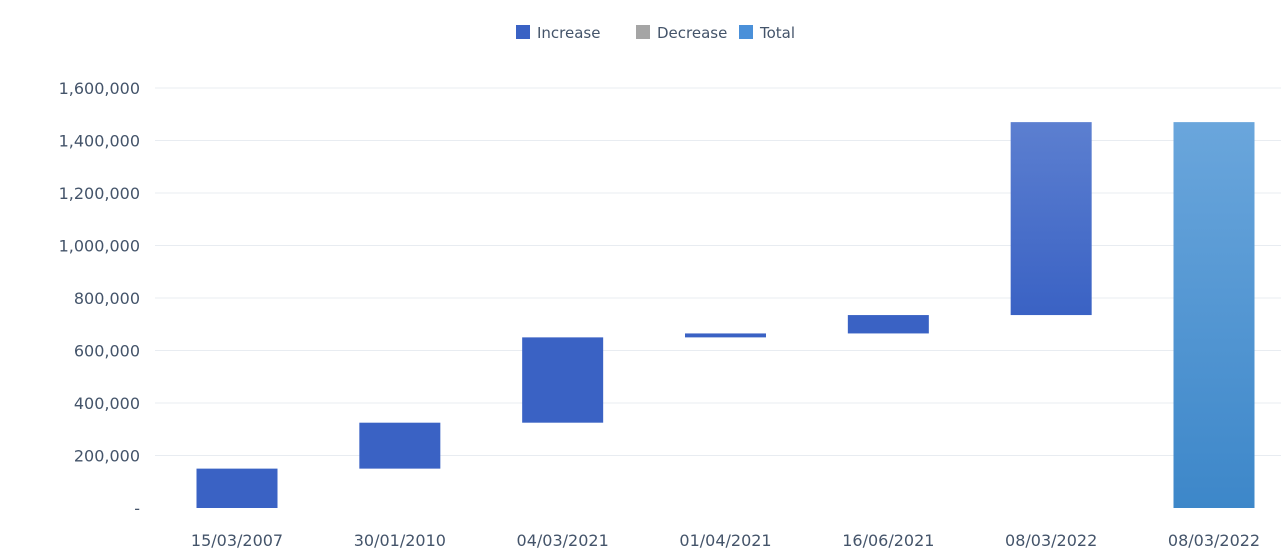 This screenshot has height=554, width=1281. Describe the element at coordinates (237, 540) in the screenshot. I see `x-tick-label: 15/03/2007` at that location.